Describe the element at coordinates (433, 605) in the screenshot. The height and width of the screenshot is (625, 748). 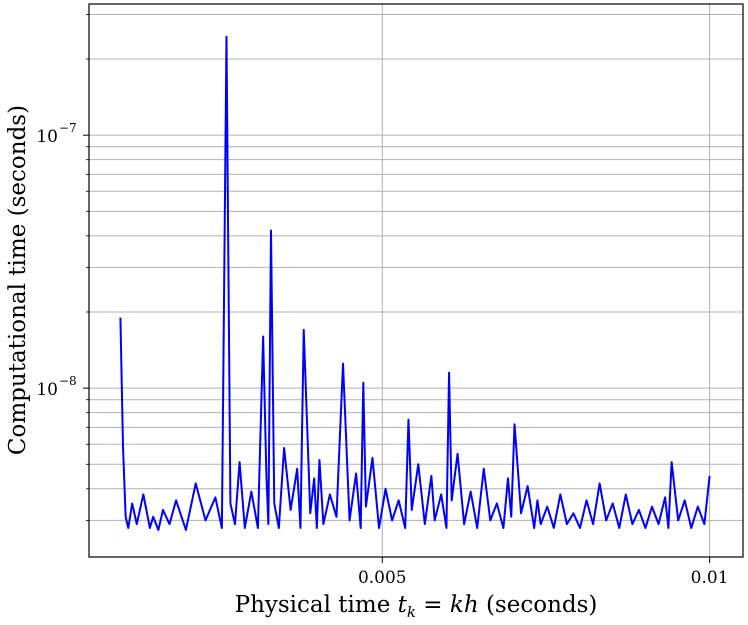
I see `x-axis-label-part: =` at that location.